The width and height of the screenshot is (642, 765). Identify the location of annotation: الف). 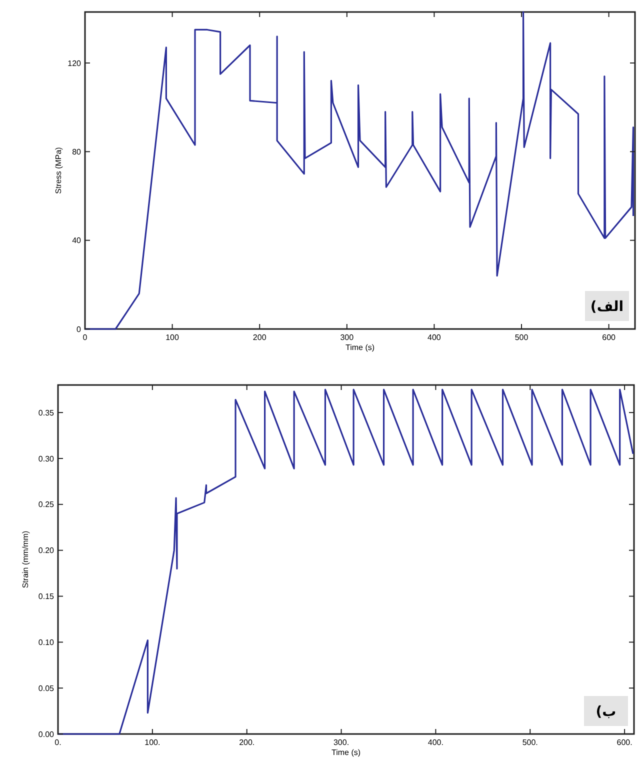
(607, 306).